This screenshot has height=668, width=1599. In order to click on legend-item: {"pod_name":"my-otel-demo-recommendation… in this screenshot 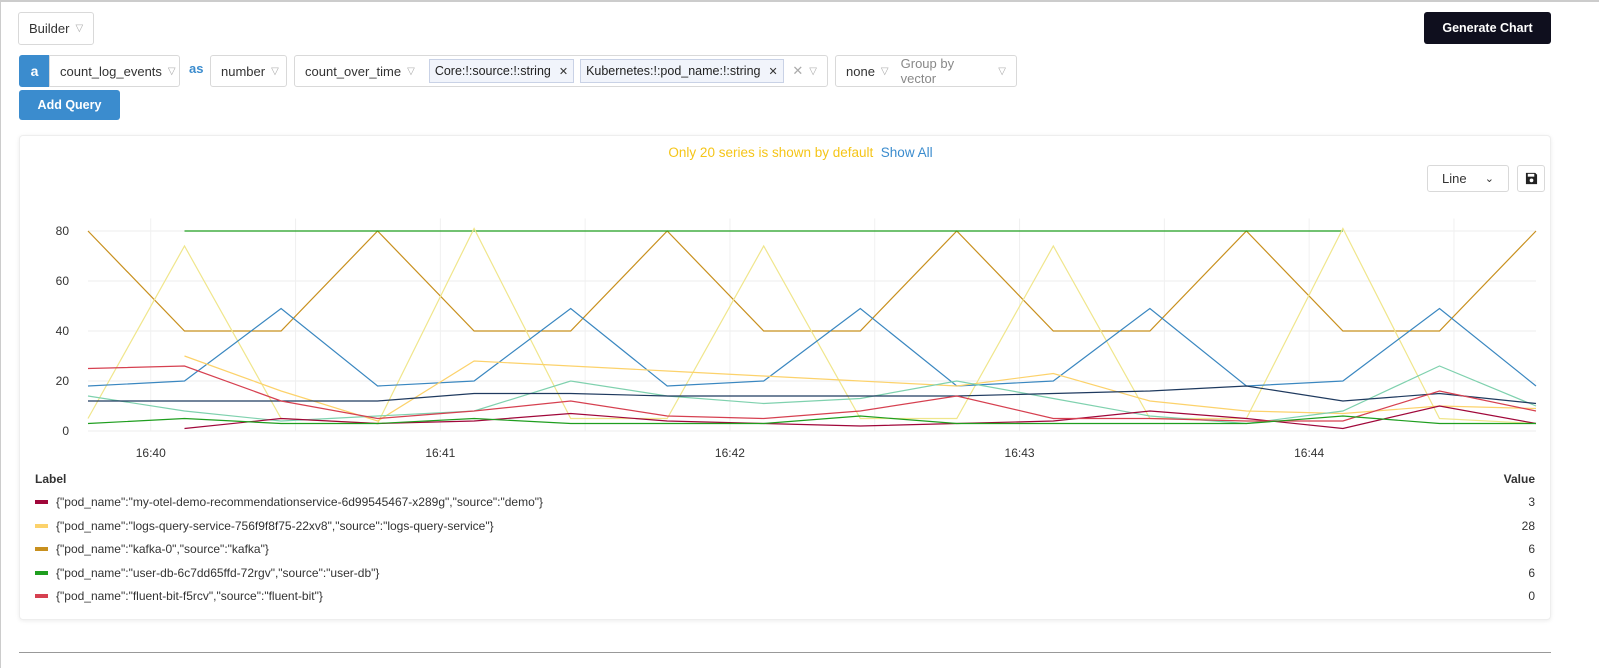, I will do `click(289, 502)`.